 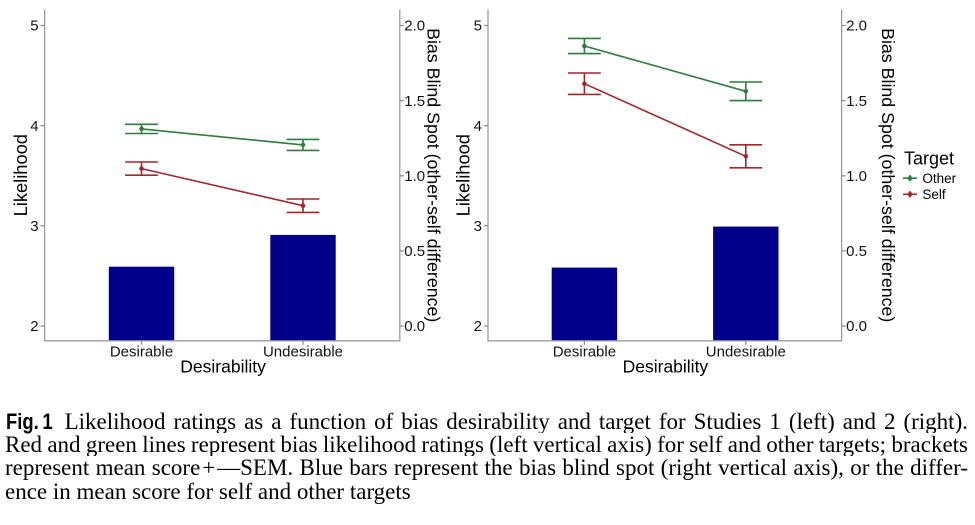 What do you see at coordinates (934, 194) in the screenshot?
I see `svg-text: Self` at bounding box center [934, 194].